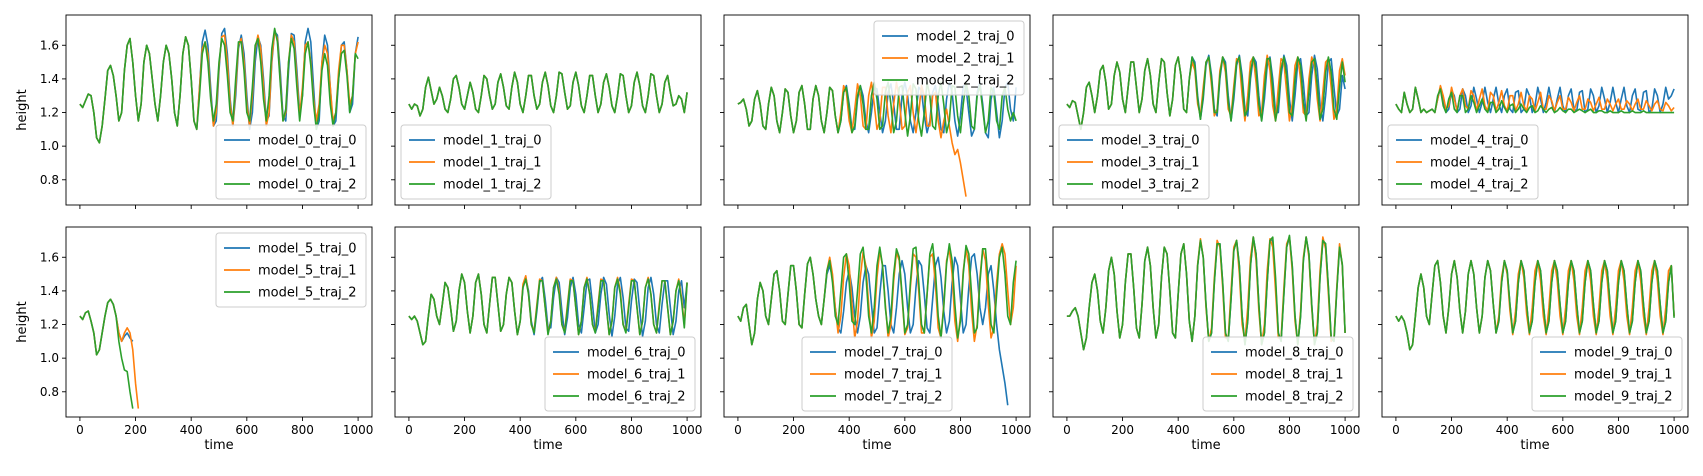 This screenshot has height=476, width=1703. What do you see at coordinates (1623, 353) in the screenshot?
I see `legend-label: model_9_traj_0` at bounding box center [1623, 353].